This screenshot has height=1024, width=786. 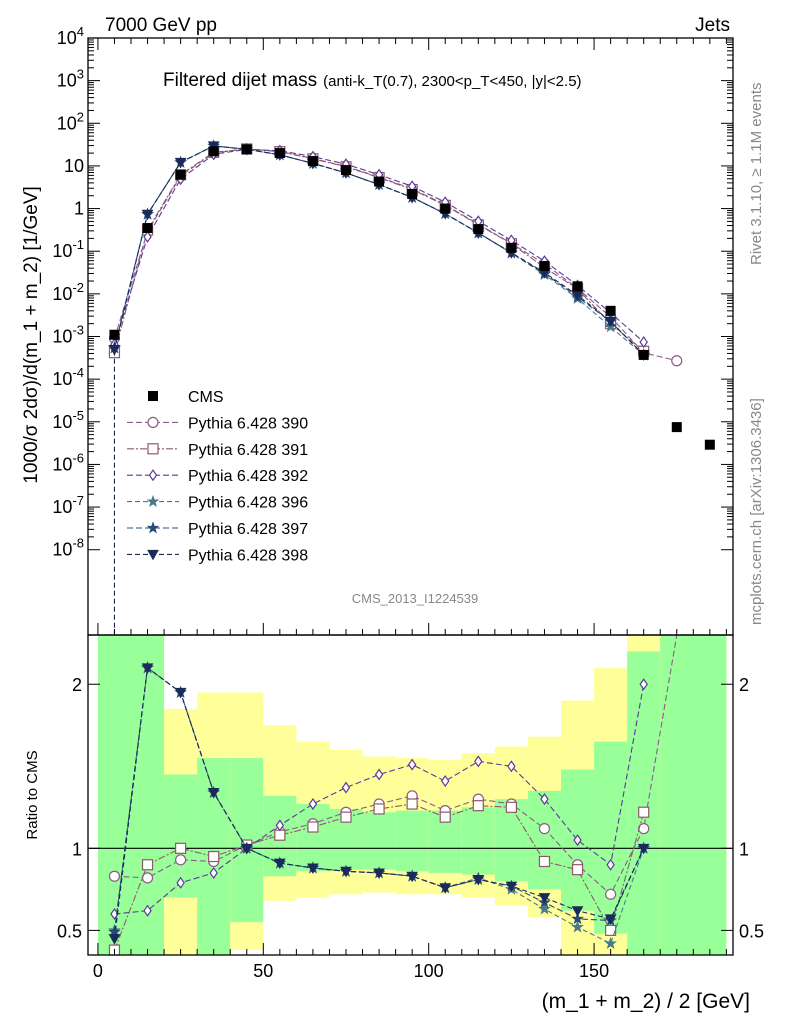 What do you see at coordinates (74, 166) in the screenshot?
I see `y-tick-label-3: 10` at bounding box center [74, 166].